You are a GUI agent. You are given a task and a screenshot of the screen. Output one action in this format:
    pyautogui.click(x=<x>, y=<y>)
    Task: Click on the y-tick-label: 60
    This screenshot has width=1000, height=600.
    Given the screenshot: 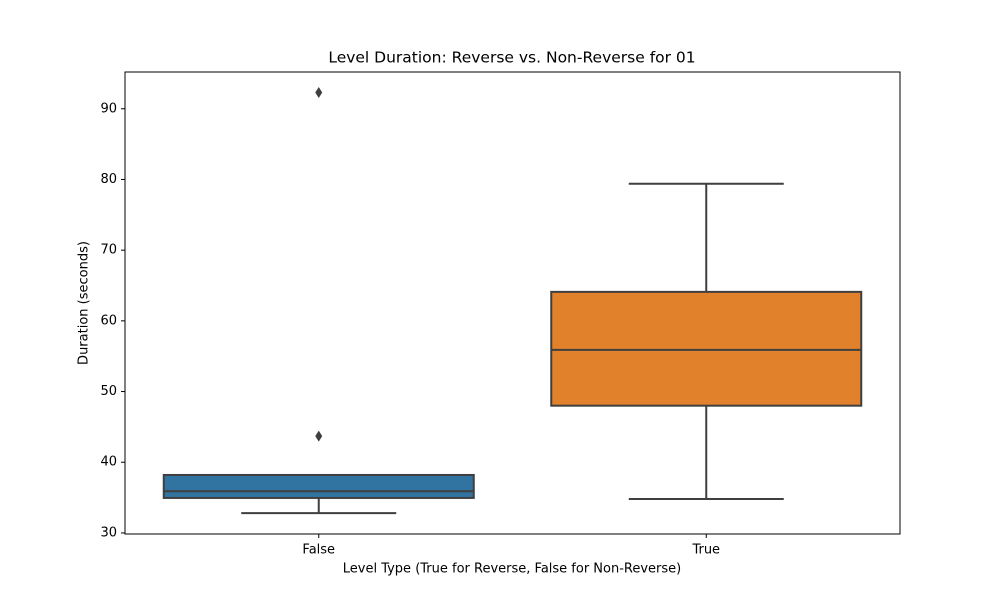 What is the action you would take?
    pyautogui.click(x=108, y=320)
    